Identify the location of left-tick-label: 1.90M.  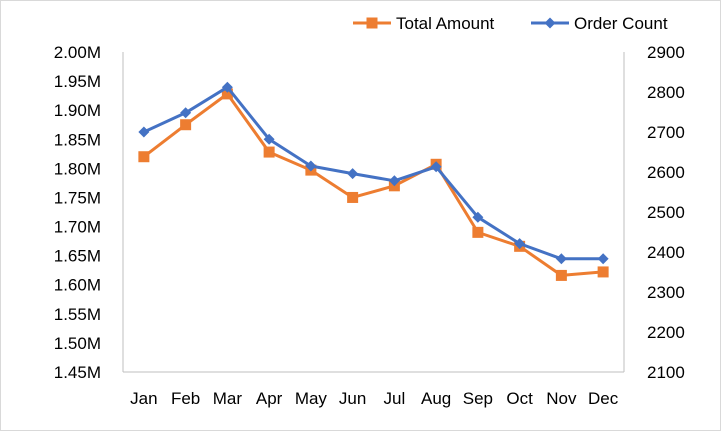
(77, 110).